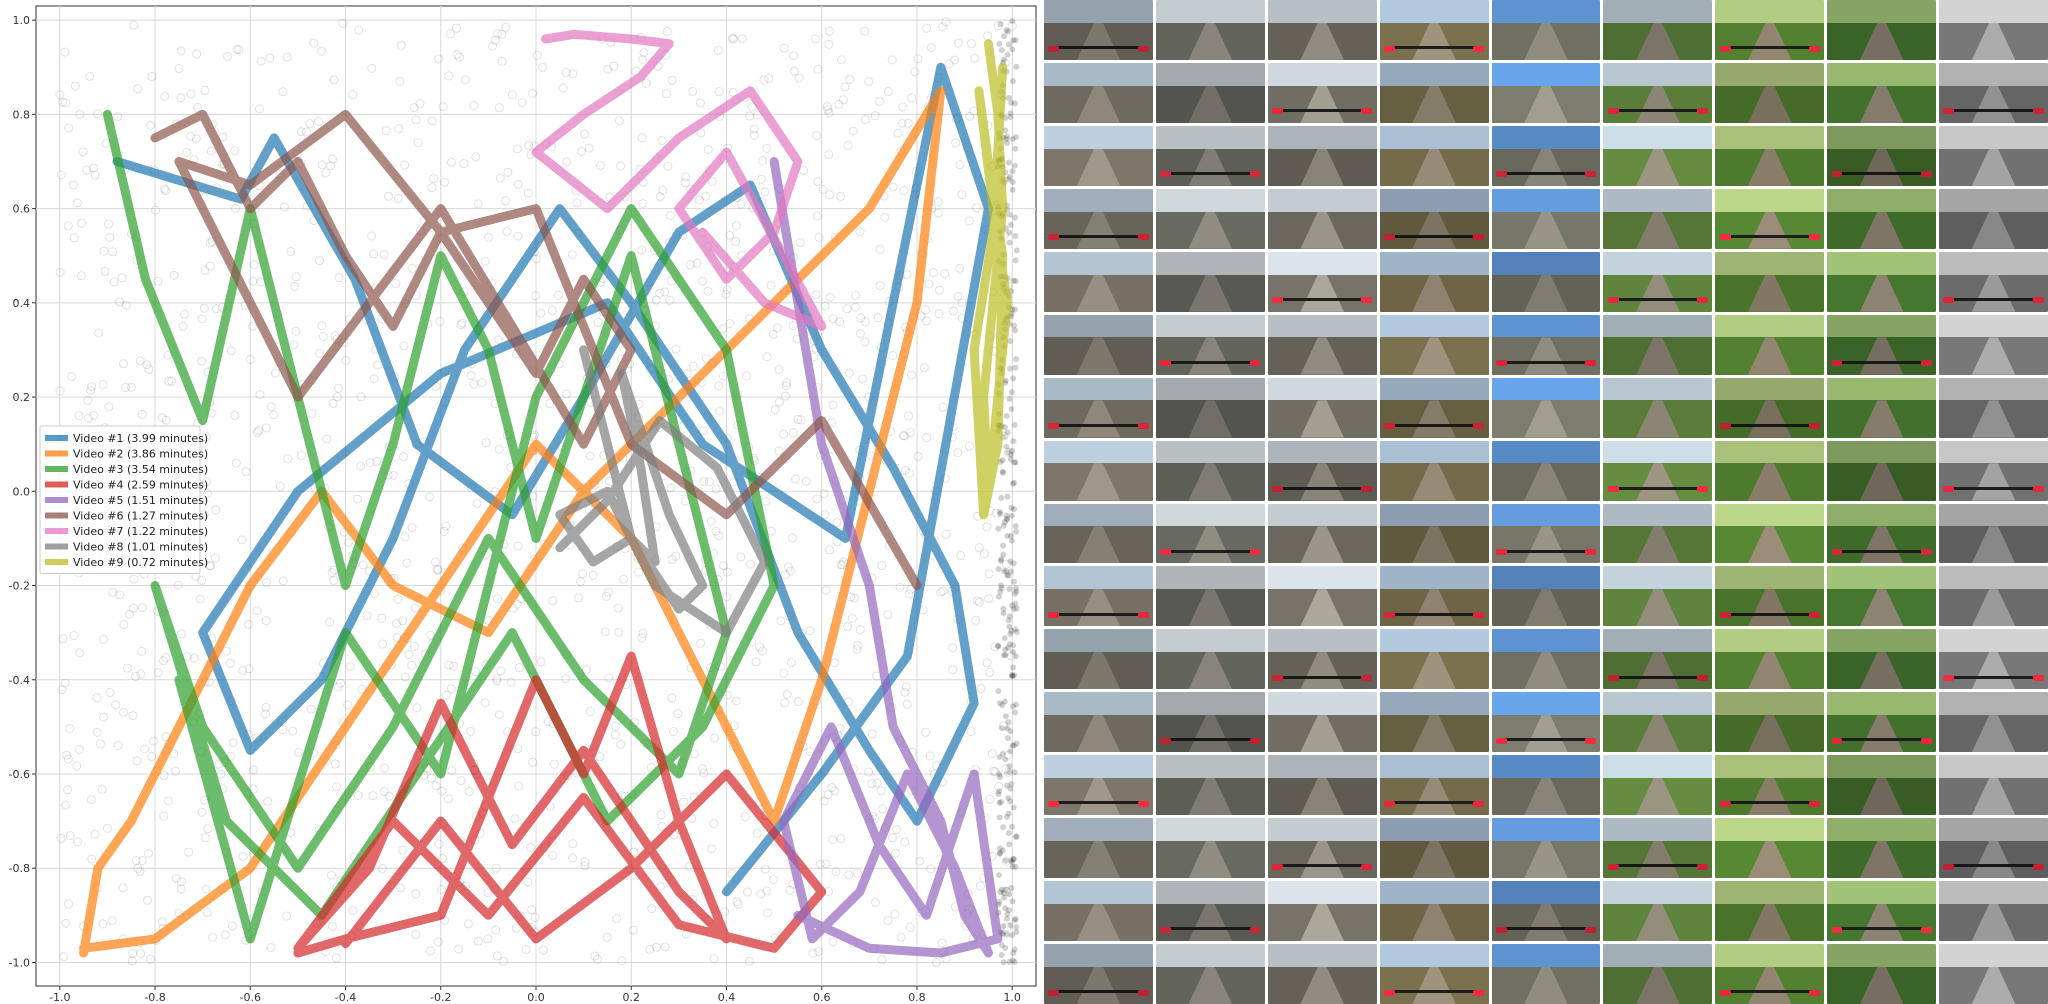 The image size is (2048, 1004). What do you see at coordinates (22, 114) in the screenshot?
I see `y-tick-label: 0.8` at bounding box center [22, 114].